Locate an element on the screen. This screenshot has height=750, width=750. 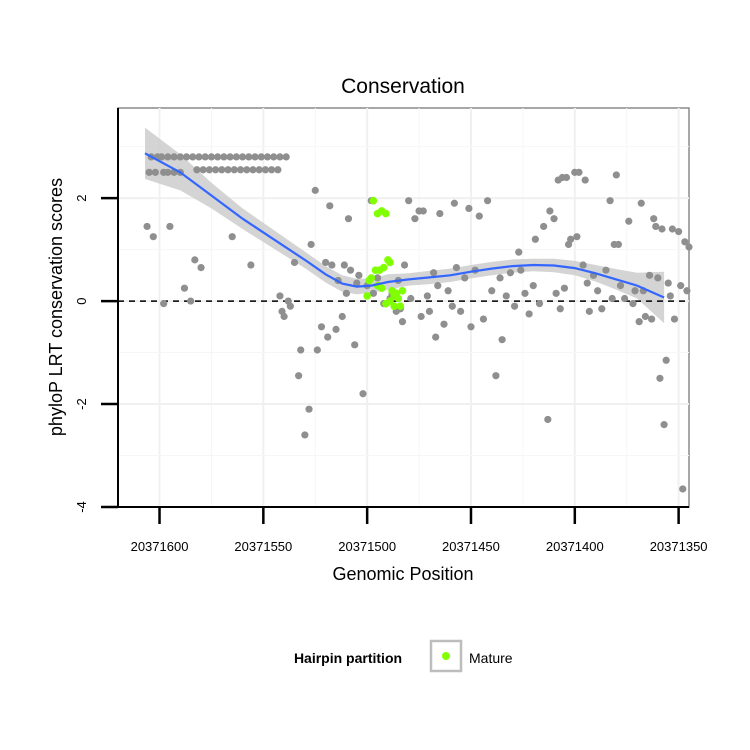
y-tick-label: -2 is located at coordinates (81, 404).